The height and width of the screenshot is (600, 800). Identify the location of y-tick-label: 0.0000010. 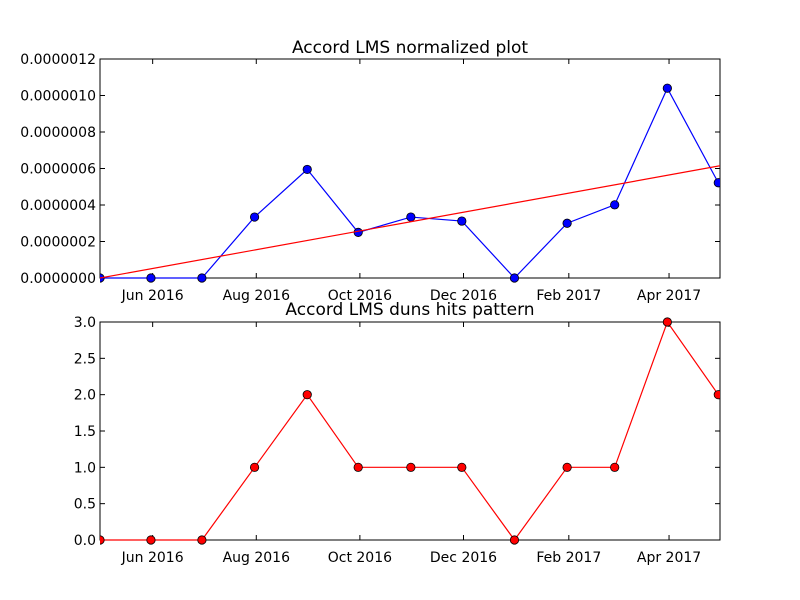
(58, 97).